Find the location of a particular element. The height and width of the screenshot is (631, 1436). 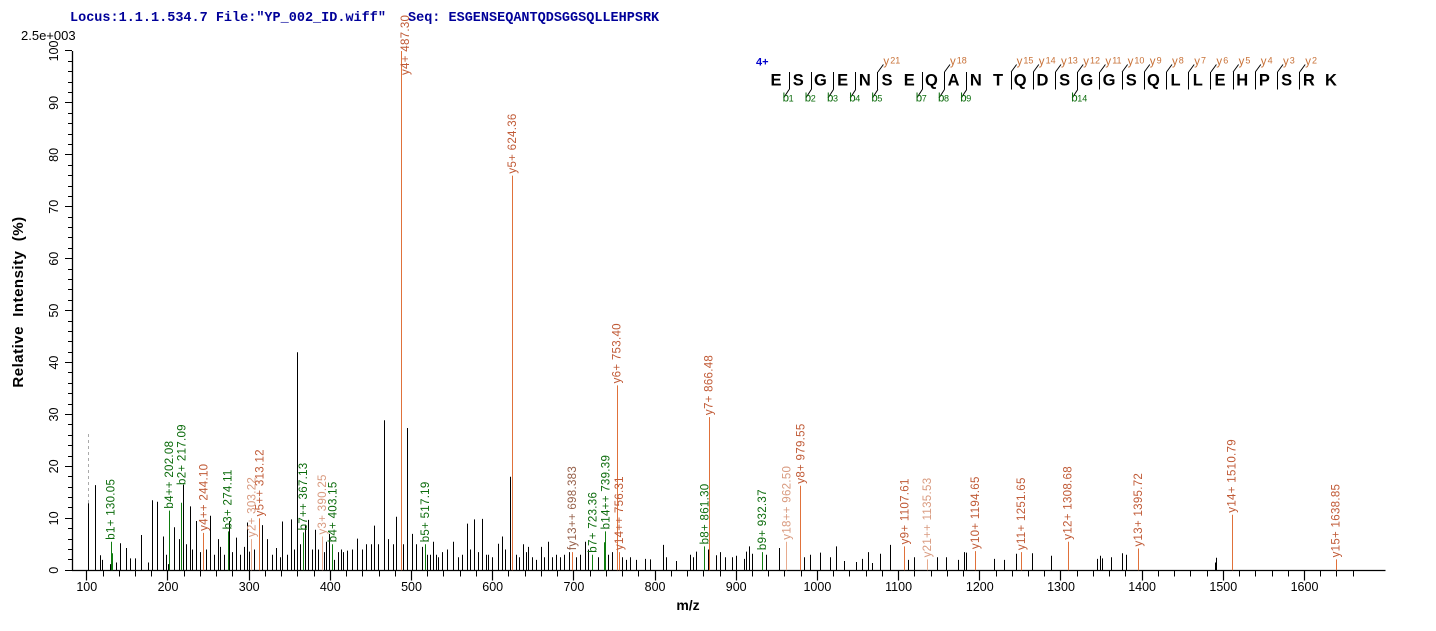

svg-text: b2+ 217.09 is located at coordinates (182, 454).